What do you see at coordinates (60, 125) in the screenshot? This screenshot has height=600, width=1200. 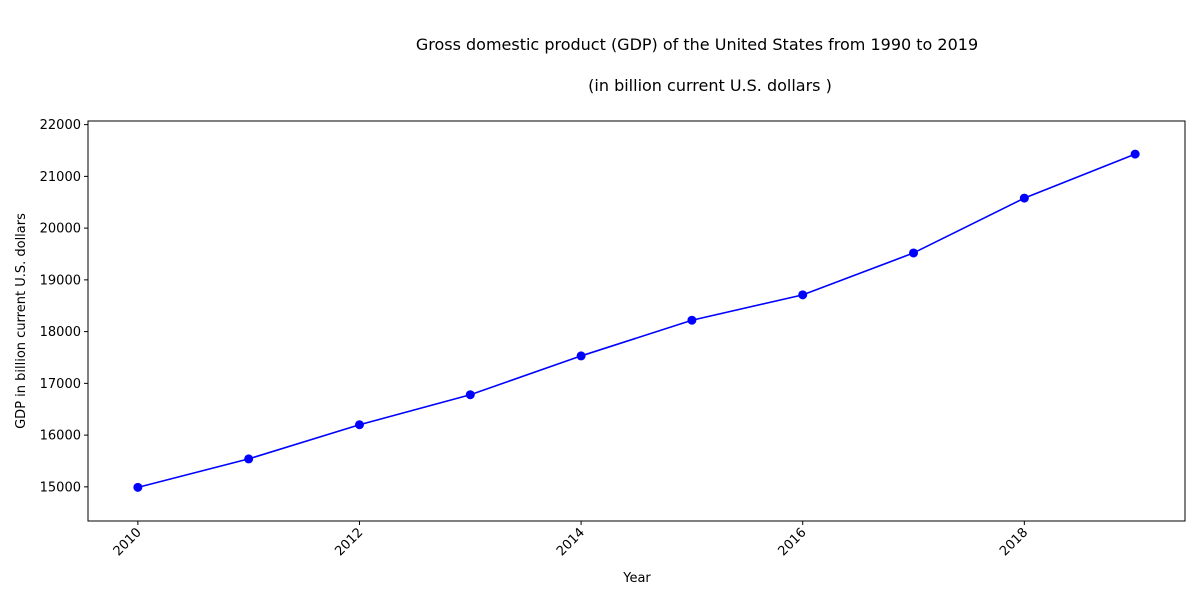 I see `y-tick-label: 22000` at bounding box center [60, 125].